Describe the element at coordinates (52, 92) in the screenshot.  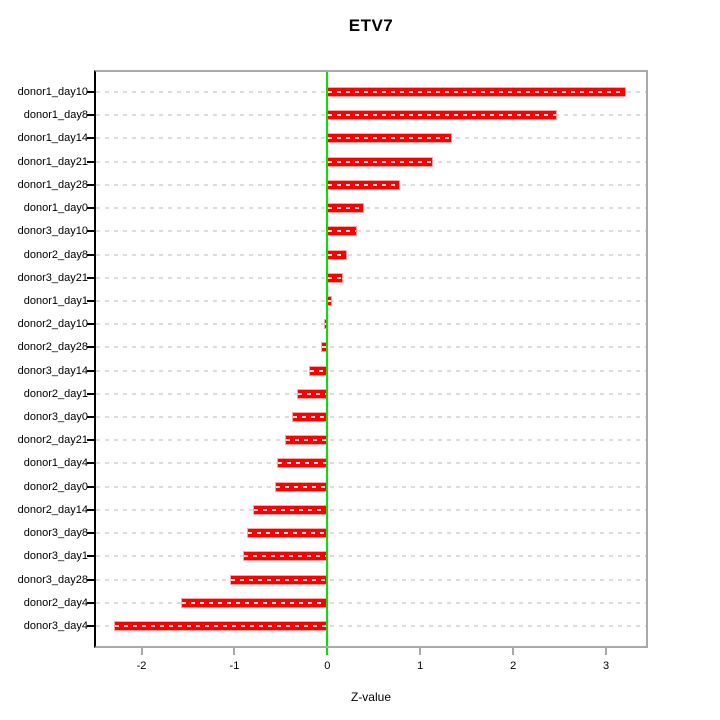
I see `y-axis-label: donor1_day10` at that location.